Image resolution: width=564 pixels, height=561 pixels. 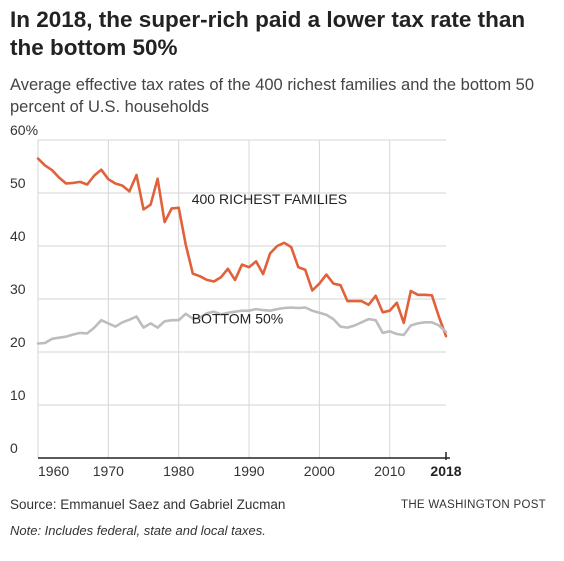 What do you see at coordinates (24, 130) in the screenshot?
I see `y-tick-label: 60%` at bounding box center [24, 130].